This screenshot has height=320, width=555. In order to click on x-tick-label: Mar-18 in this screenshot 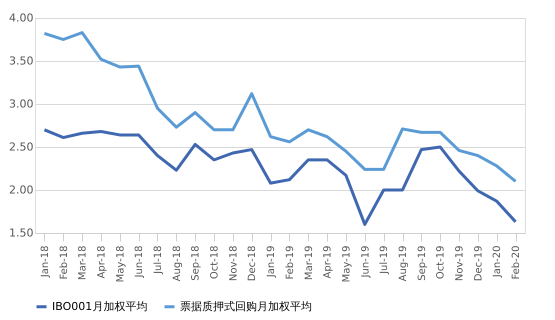, I will do `click(83, 263)`.